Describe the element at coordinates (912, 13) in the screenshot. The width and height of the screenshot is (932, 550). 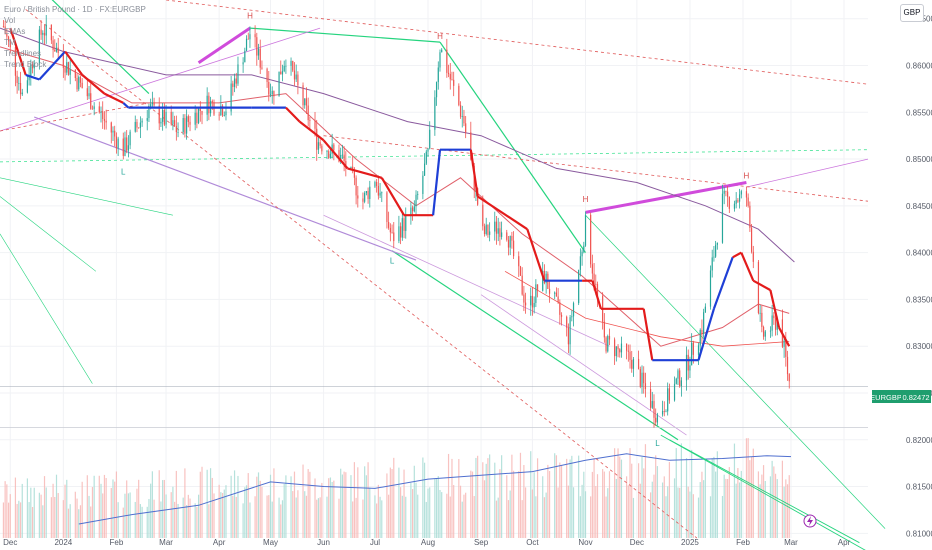
I see `currency-button: GBP` at that location.